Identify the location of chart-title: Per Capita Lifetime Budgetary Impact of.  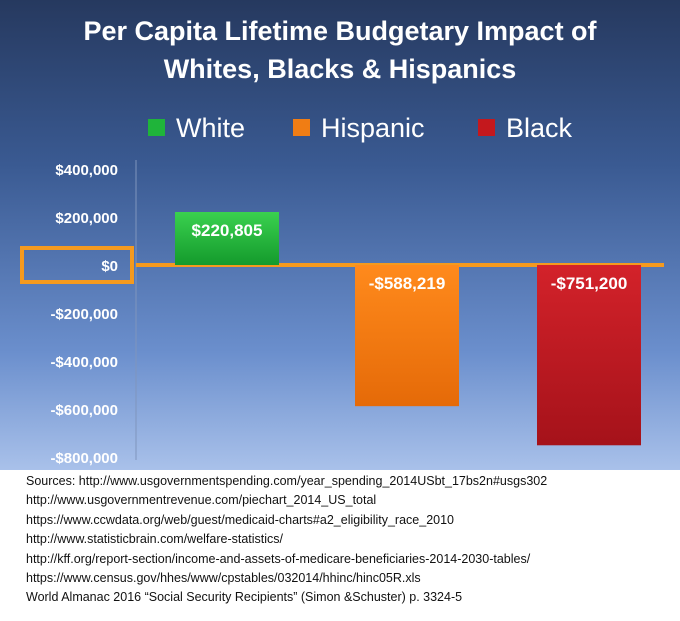
(340, 31).